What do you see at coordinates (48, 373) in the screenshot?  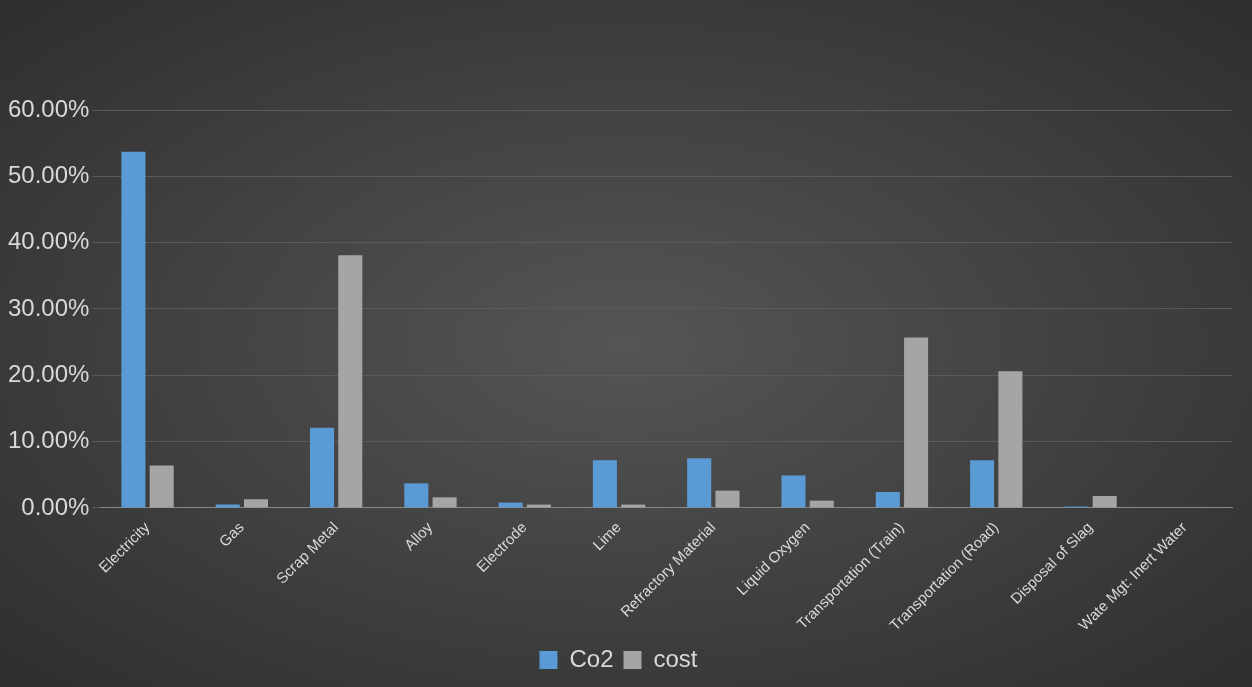 I see `y-tick-label: 20.00%` at bounding box center [48, 373].